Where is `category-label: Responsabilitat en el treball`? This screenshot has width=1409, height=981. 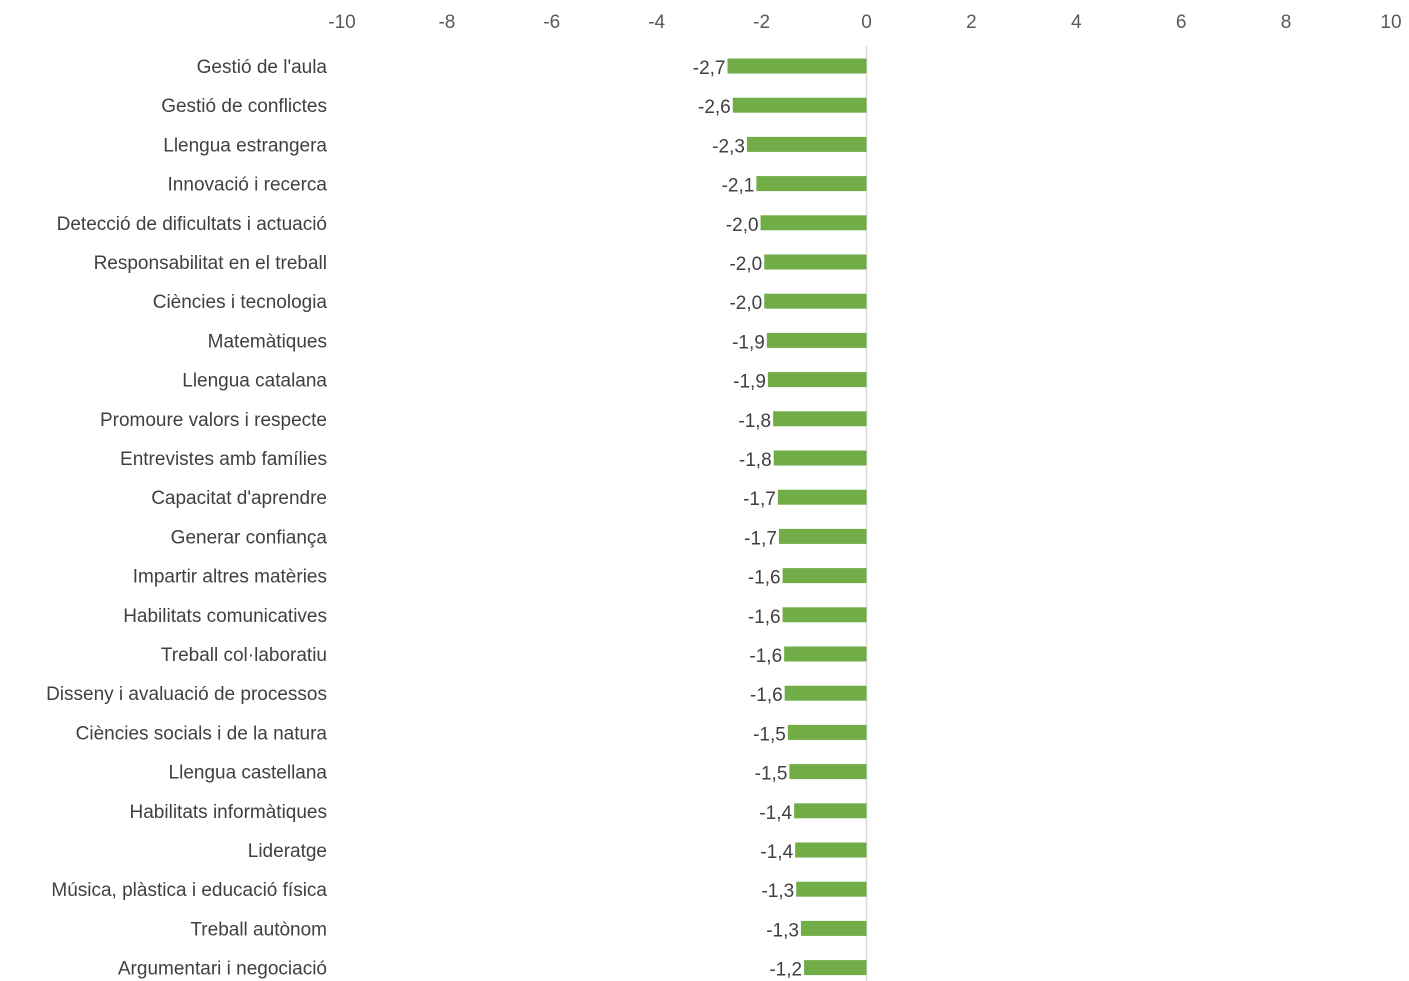
category-label: Responsabilitat en el treball is located at coordinates (210, 263).